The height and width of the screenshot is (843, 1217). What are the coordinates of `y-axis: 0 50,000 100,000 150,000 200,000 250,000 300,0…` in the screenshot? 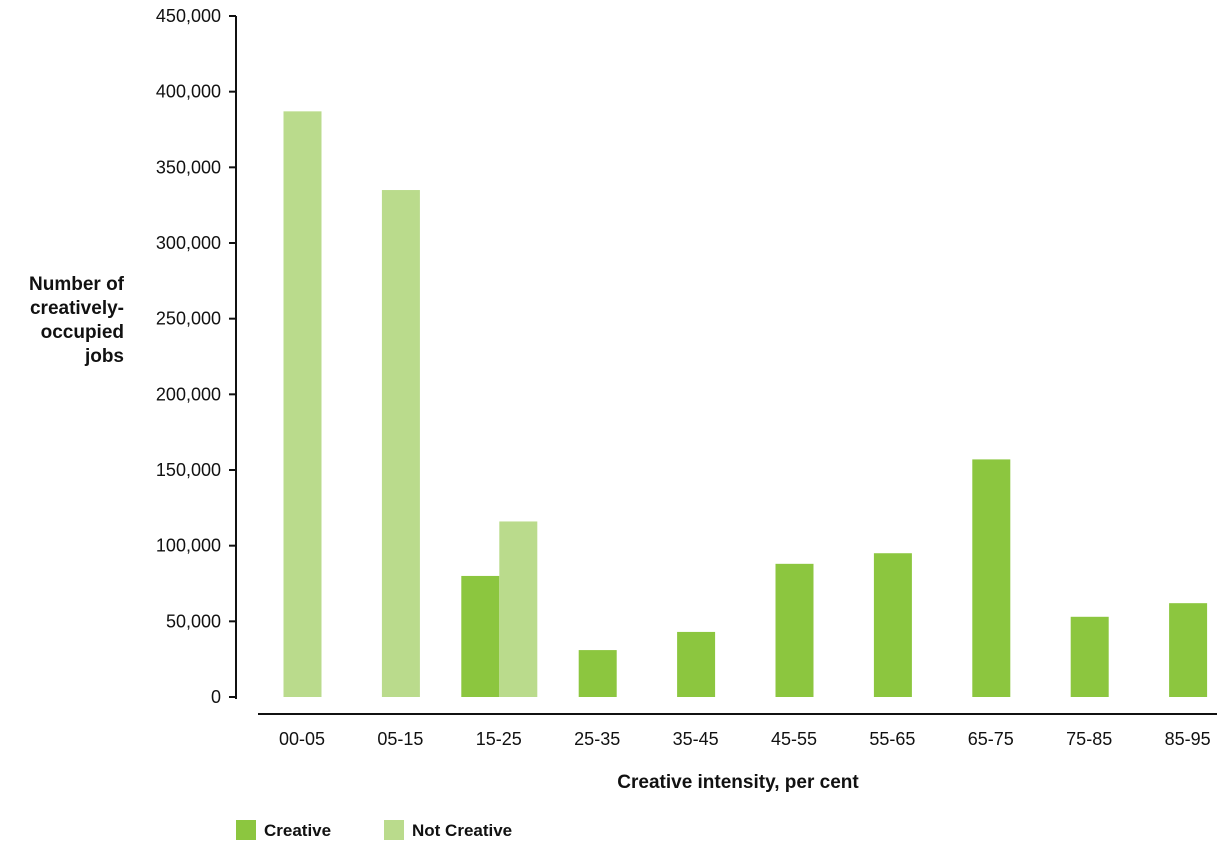 It's located at (196, 356).